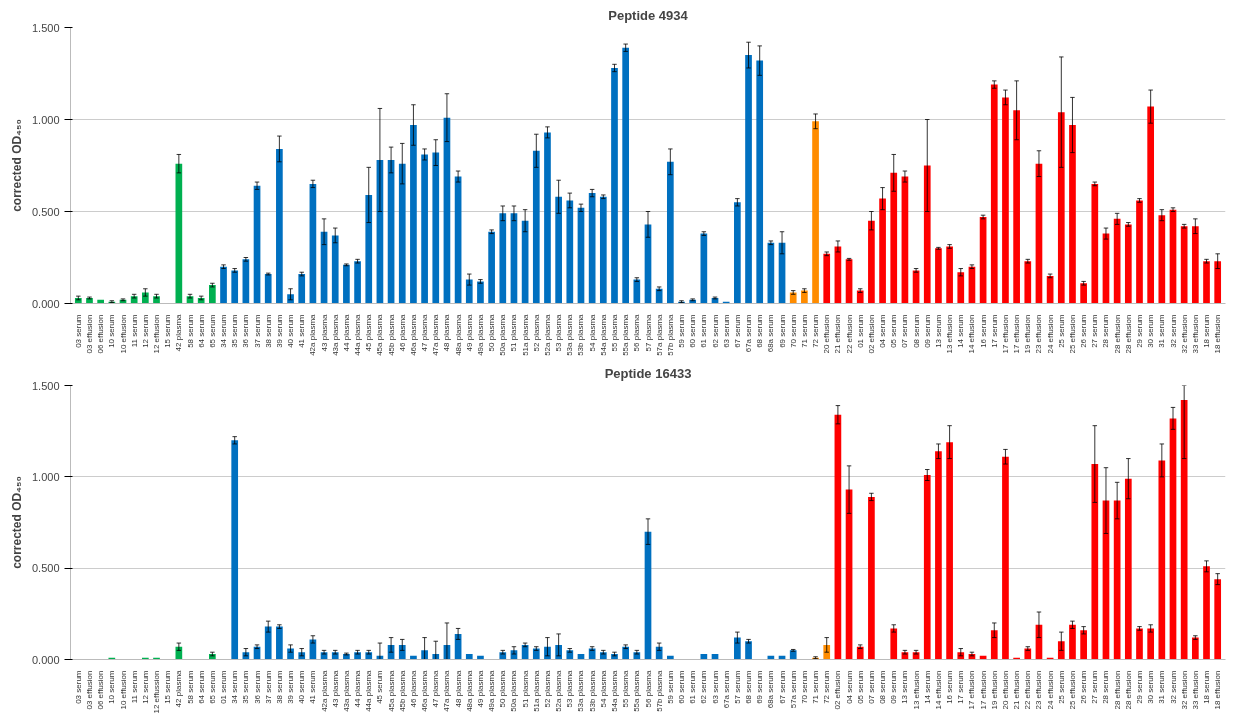 The image size is (1247, 724). I want to click on x-tick-label: 44 plasma, so click(346, 332).